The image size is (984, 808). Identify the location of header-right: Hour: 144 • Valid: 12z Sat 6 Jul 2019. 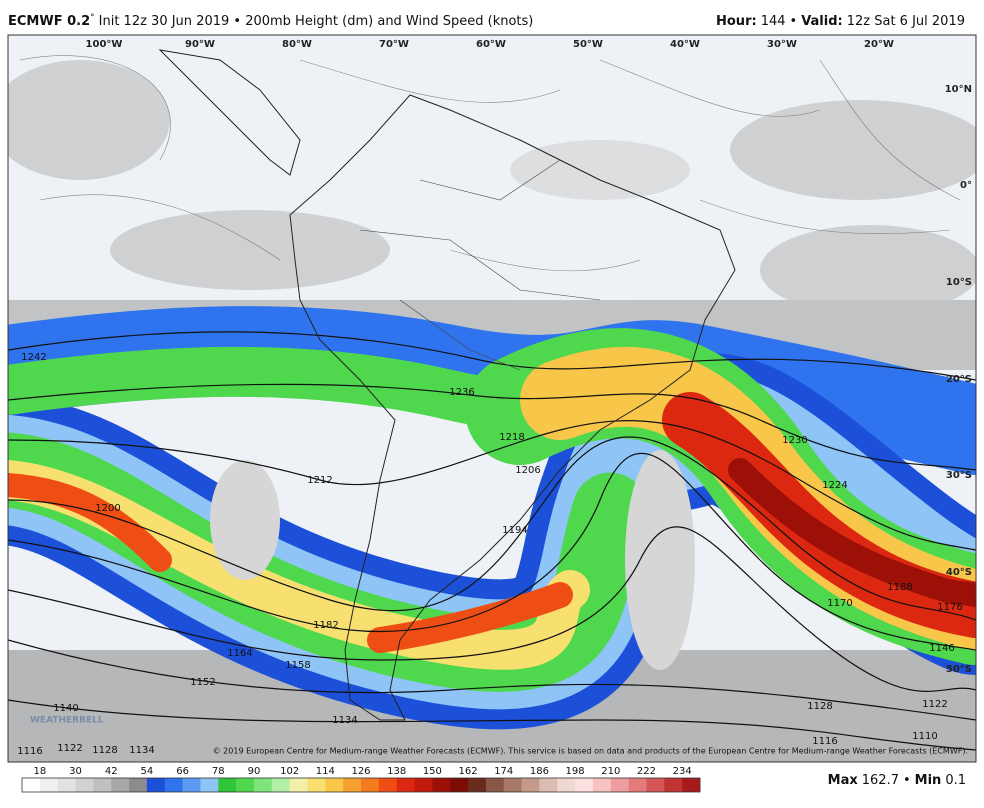
(840, 21).